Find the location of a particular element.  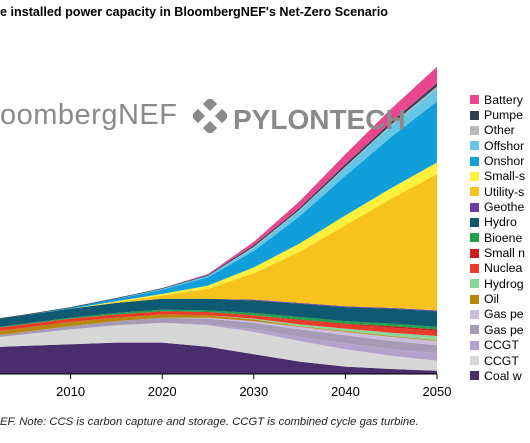

legend-item: Coal w is located at coordinates (500, 375).